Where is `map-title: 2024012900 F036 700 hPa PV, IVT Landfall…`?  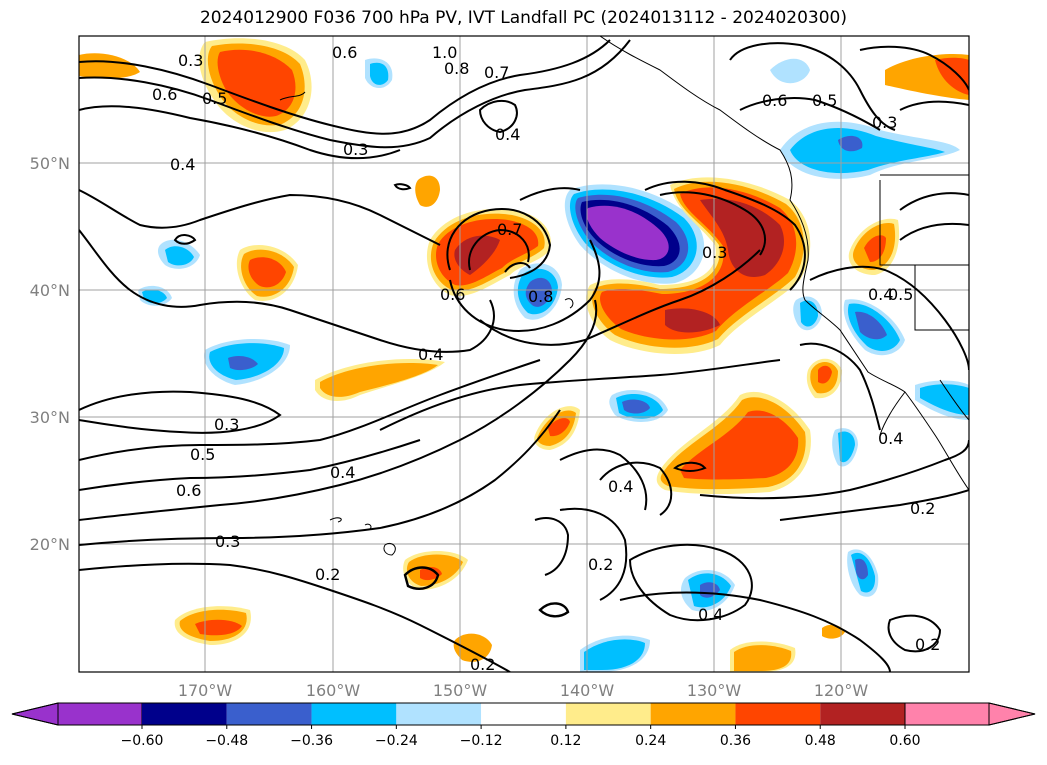 map-title: 2024012900 F036 700 hPa PV, IVT Landfall… is located at coordinates (523, 18).